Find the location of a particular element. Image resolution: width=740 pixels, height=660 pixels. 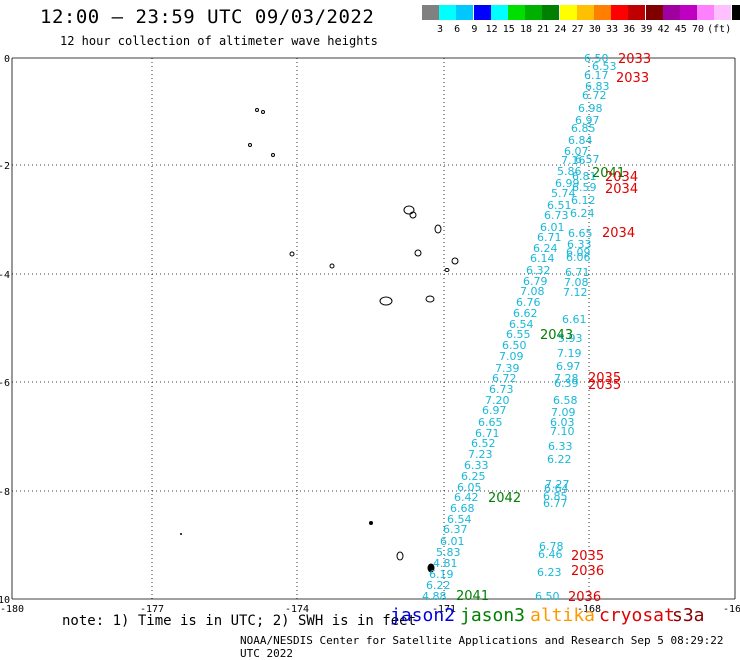

wave-height-value: 7.27 is located at coordinates (557, 484).